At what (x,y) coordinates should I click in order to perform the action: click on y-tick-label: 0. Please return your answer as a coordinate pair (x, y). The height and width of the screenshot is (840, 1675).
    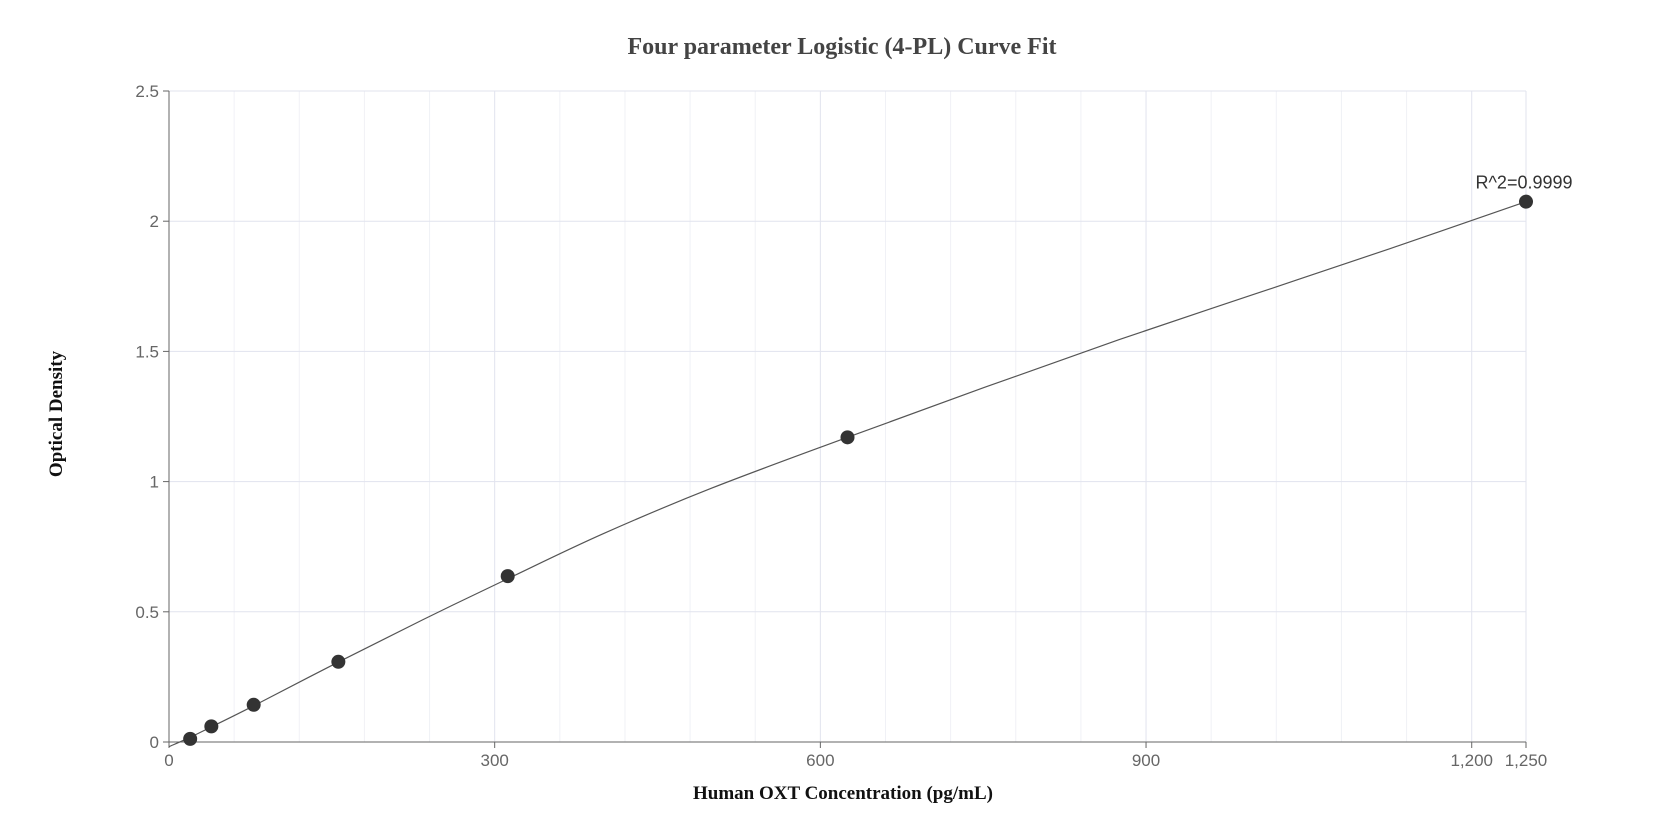
    Looking at the image, I should click on (154, 742).